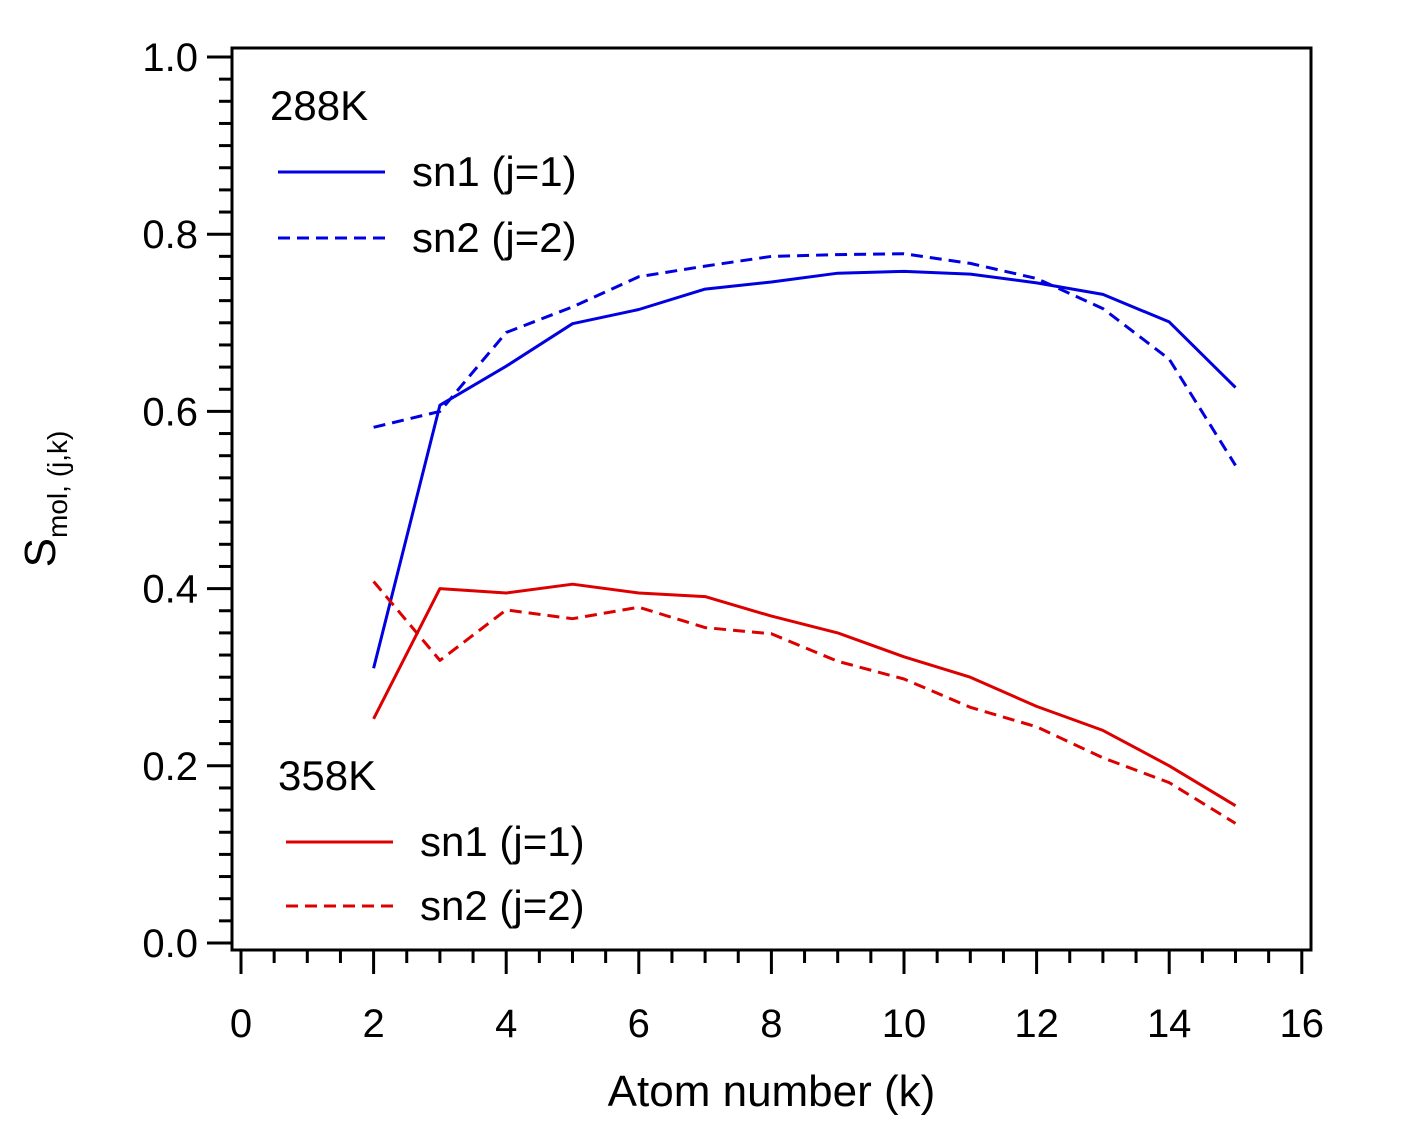 Image resolution: width=1419 pixels, height=1122 pixels. What do you see at coordinates (170, 767) in the screenshot?
I see `y-tick-label: 0.2` at bounding box center [170, 767].